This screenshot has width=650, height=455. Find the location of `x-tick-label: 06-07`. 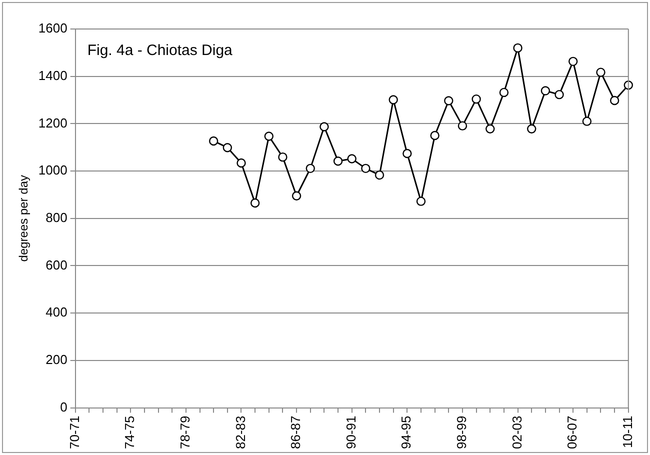

x-tick-label: 06-07 is located at coordinates (572, 432).